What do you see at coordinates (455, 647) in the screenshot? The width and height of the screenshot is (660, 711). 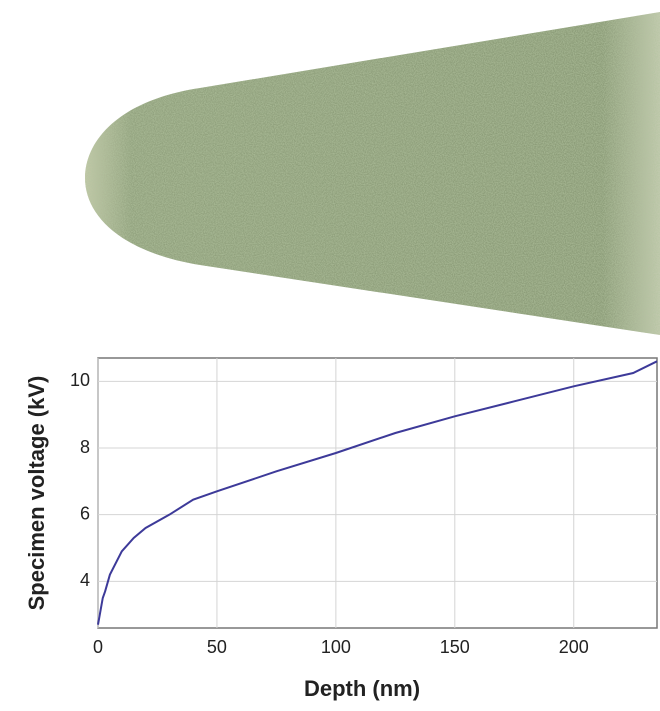 I see `x-tick-label: 150` at bounding box center [455, 647].